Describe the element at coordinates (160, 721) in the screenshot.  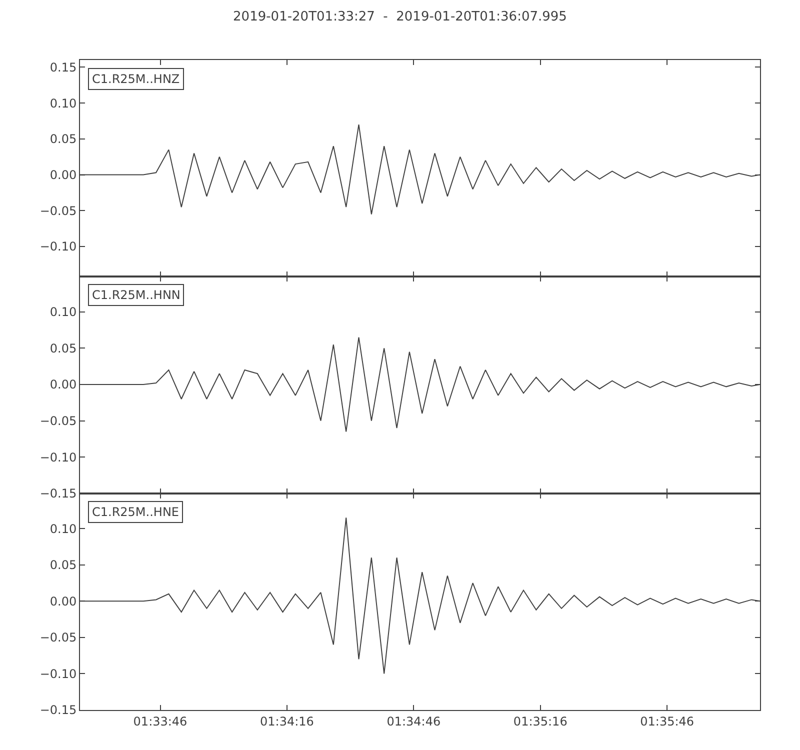
I see `x-tick-label: 01:33:46` at that location.